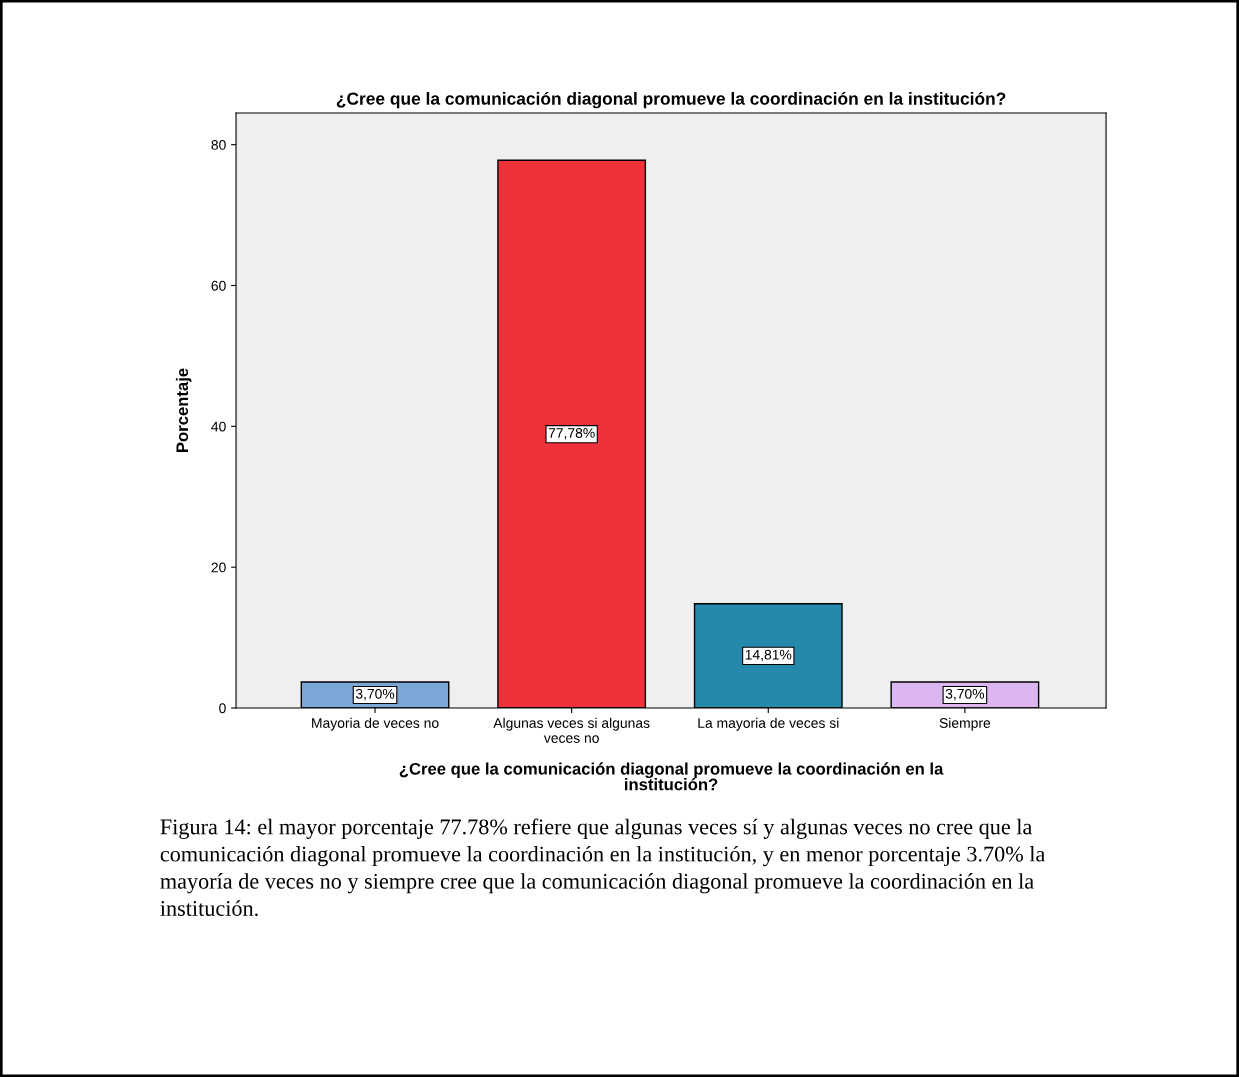  What do you see at coordinates (571, 434) in the screenshot?
I see `data-label: 77,78%` at bounding box center [571, 434].